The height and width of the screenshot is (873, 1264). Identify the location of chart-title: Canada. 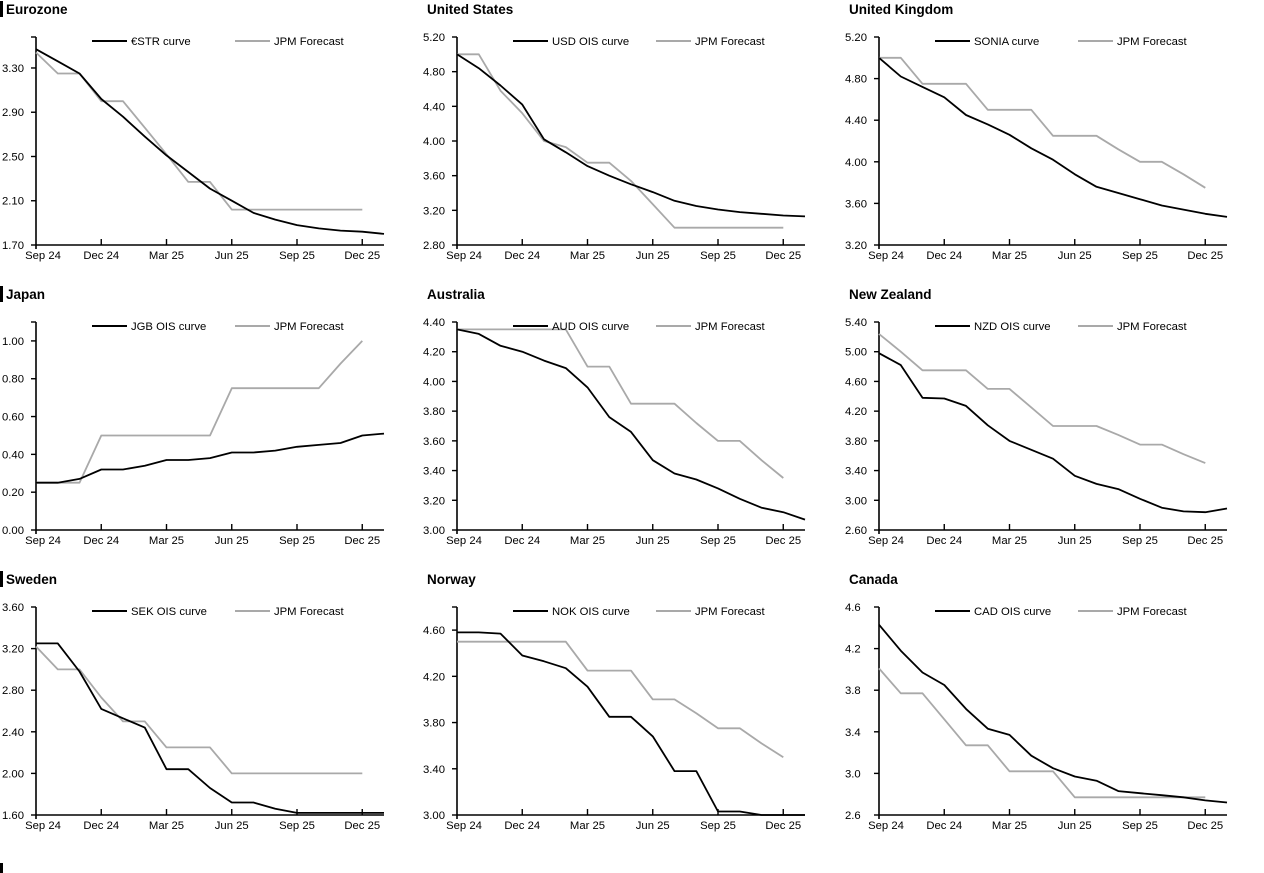
(873, 579).